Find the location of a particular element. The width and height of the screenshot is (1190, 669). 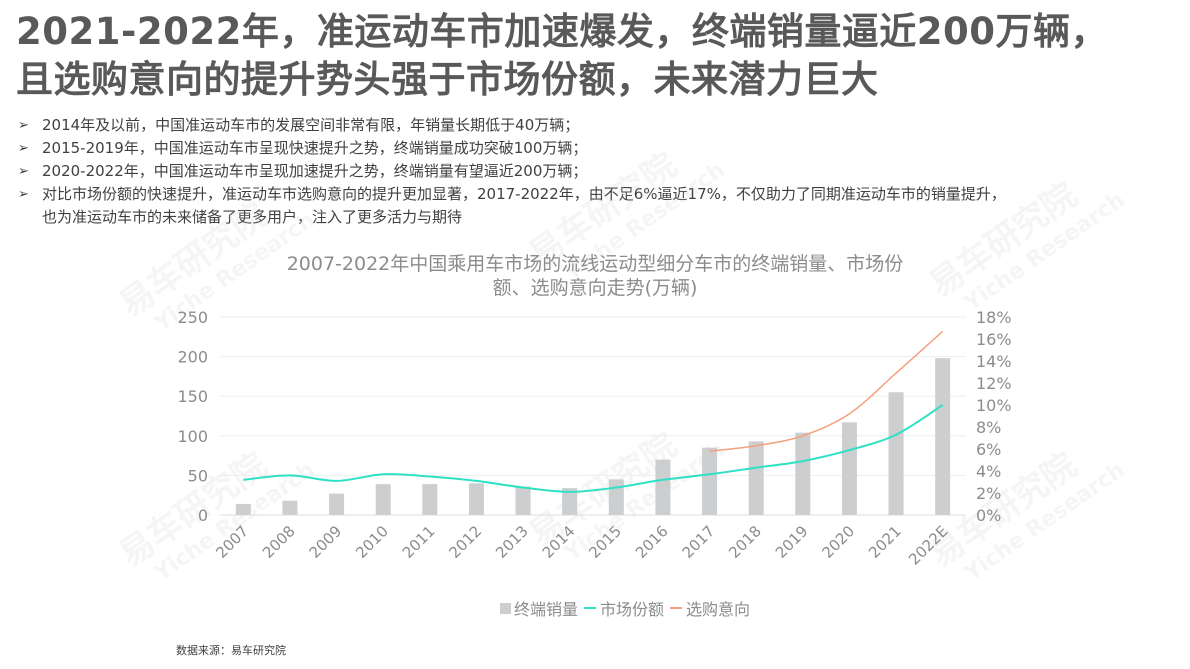

headline-line-1: 2021-2022年，准运动车市加速爆发，终端销量逼近200万辆， is located at coordinates (562, 31).